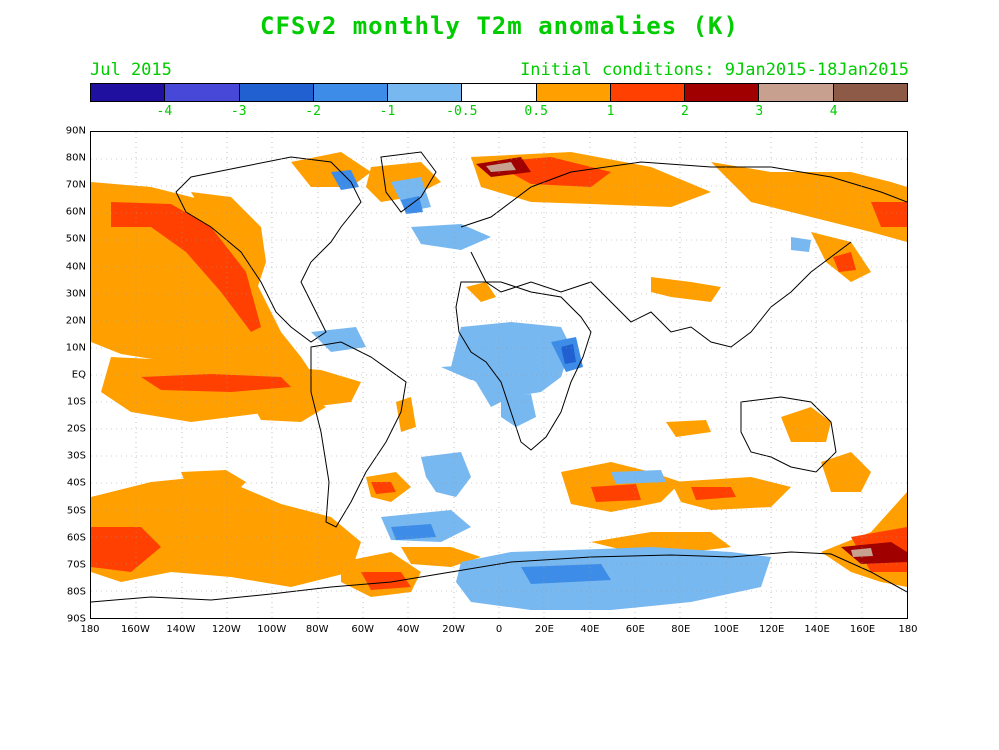 The image size is (999, 750). I want to click on n-atlantic-cold, so click(451, 237).